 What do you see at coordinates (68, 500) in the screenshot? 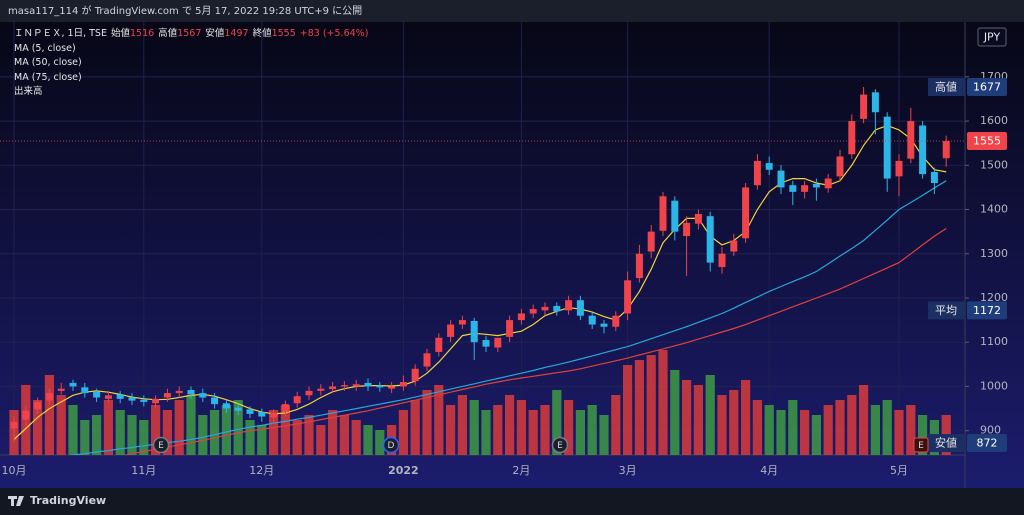
I see `brand: TradingView` at bounding box center [68, 500].